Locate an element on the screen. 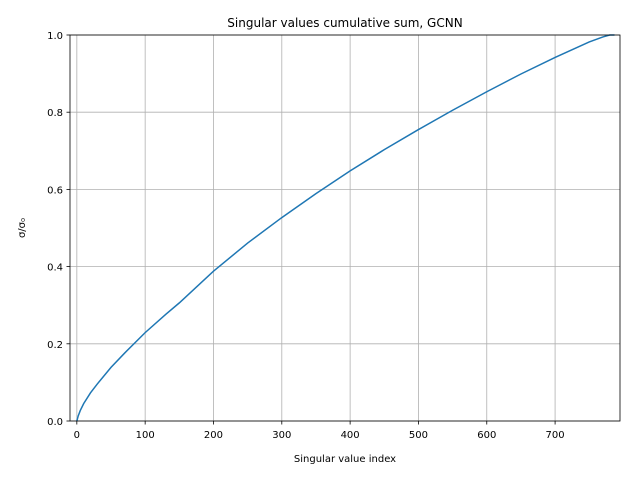 This screenshot has height=480, width=640. x-tick-label: 600 is located at coordinates (486, 435).